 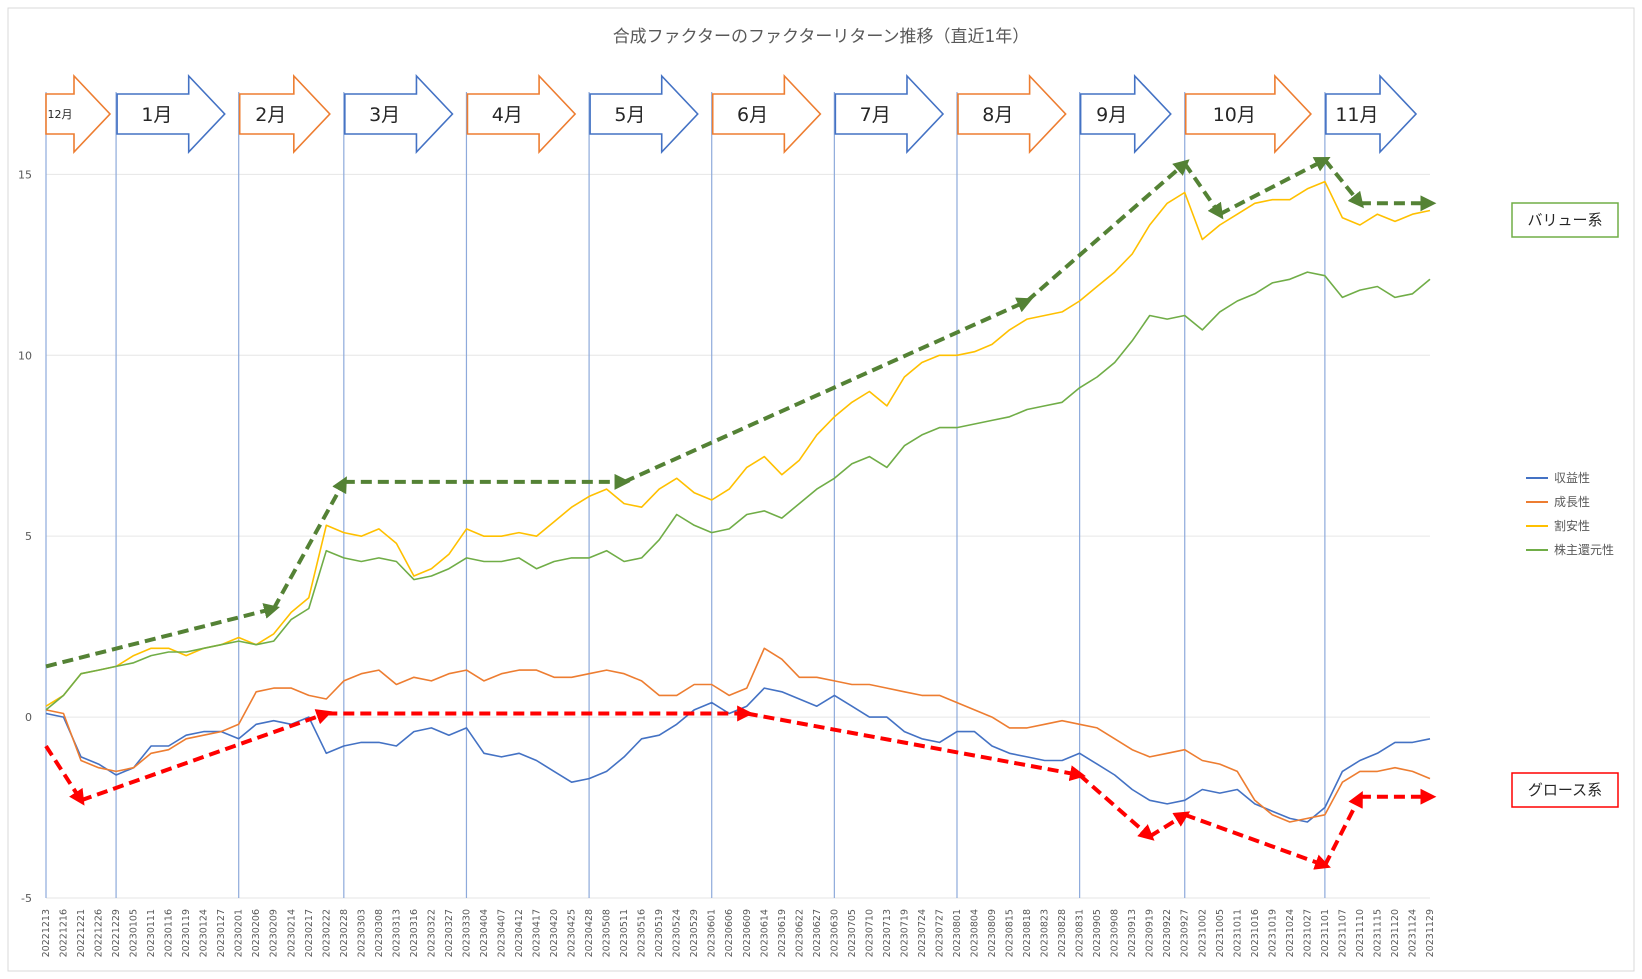 What do you see at coordinates (1080, 933) in the screenshot?
I see `x-tick-label: 20230831` at bounding box center [1080, 933].